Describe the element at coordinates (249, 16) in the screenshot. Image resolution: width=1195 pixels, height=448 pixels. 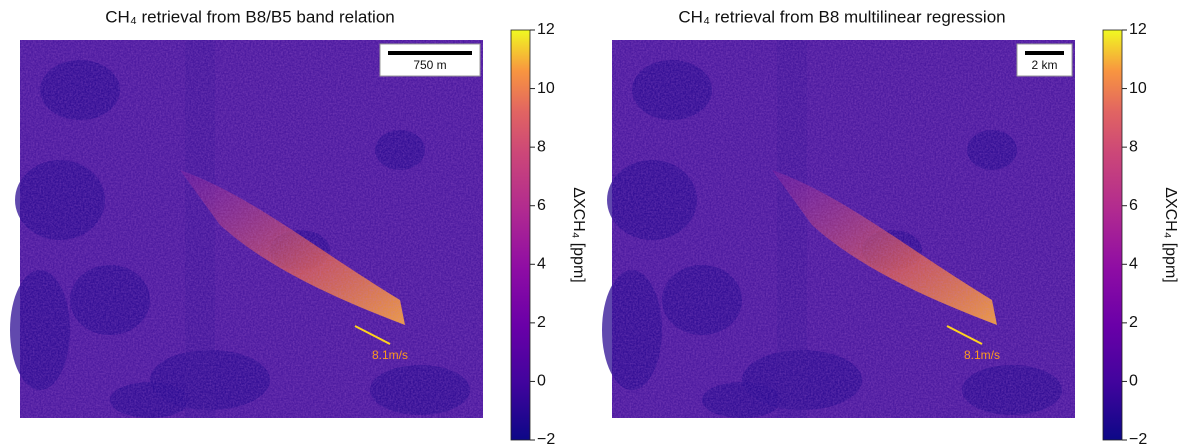
I see `chart-title: CH₄ retrieval from B8/B5 band relation` at that location.